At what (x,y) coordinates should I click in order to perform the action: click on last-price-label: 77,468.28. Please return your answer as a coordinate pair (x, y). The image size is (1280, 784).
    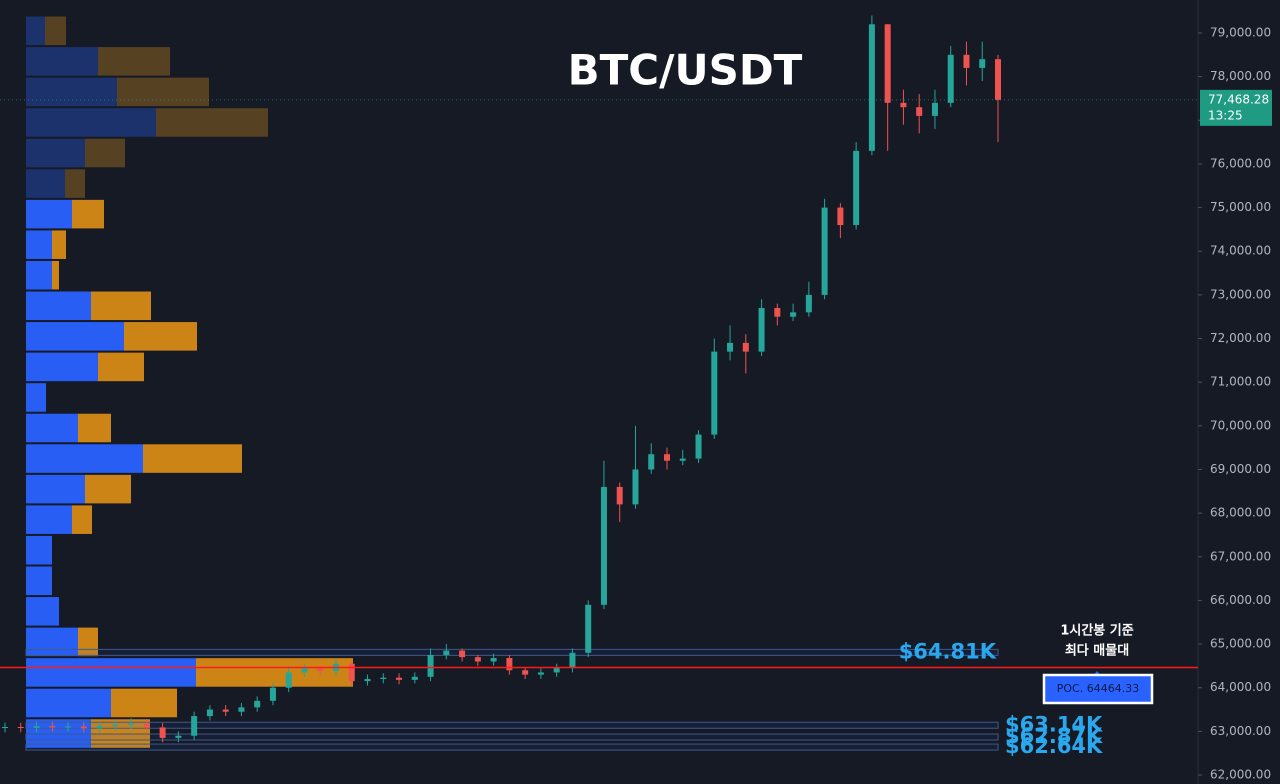
    Looking at the image, I should click on (1238, 99).